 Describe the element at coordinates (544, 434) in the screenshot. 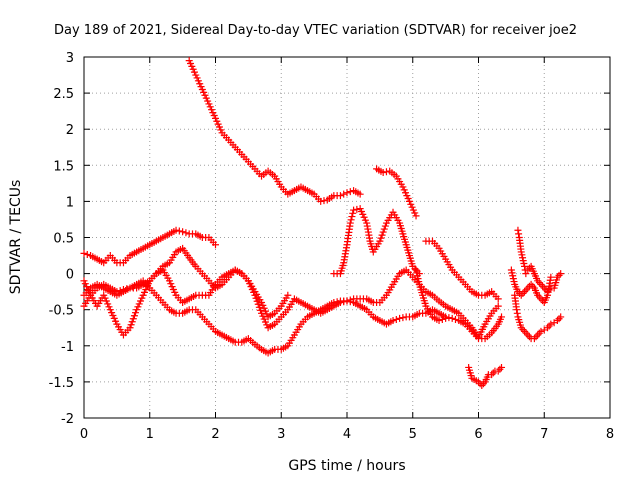

I see `x-tick-label: 7` at that location.